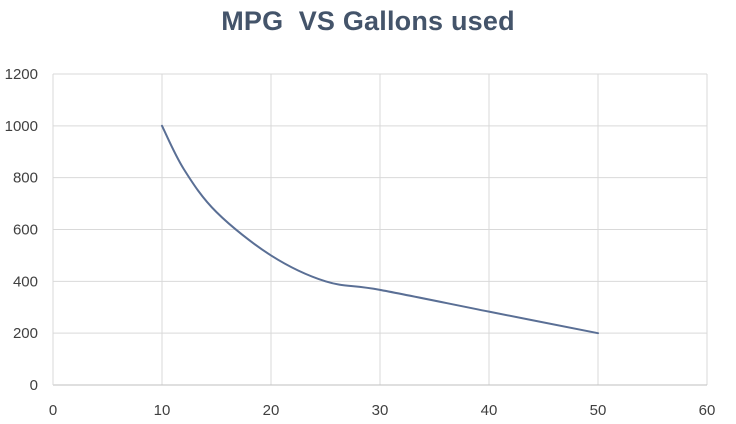  Describe the element at coordinates (598, 410) in the screenshot. I see `x-tick-label: 50` at that location.